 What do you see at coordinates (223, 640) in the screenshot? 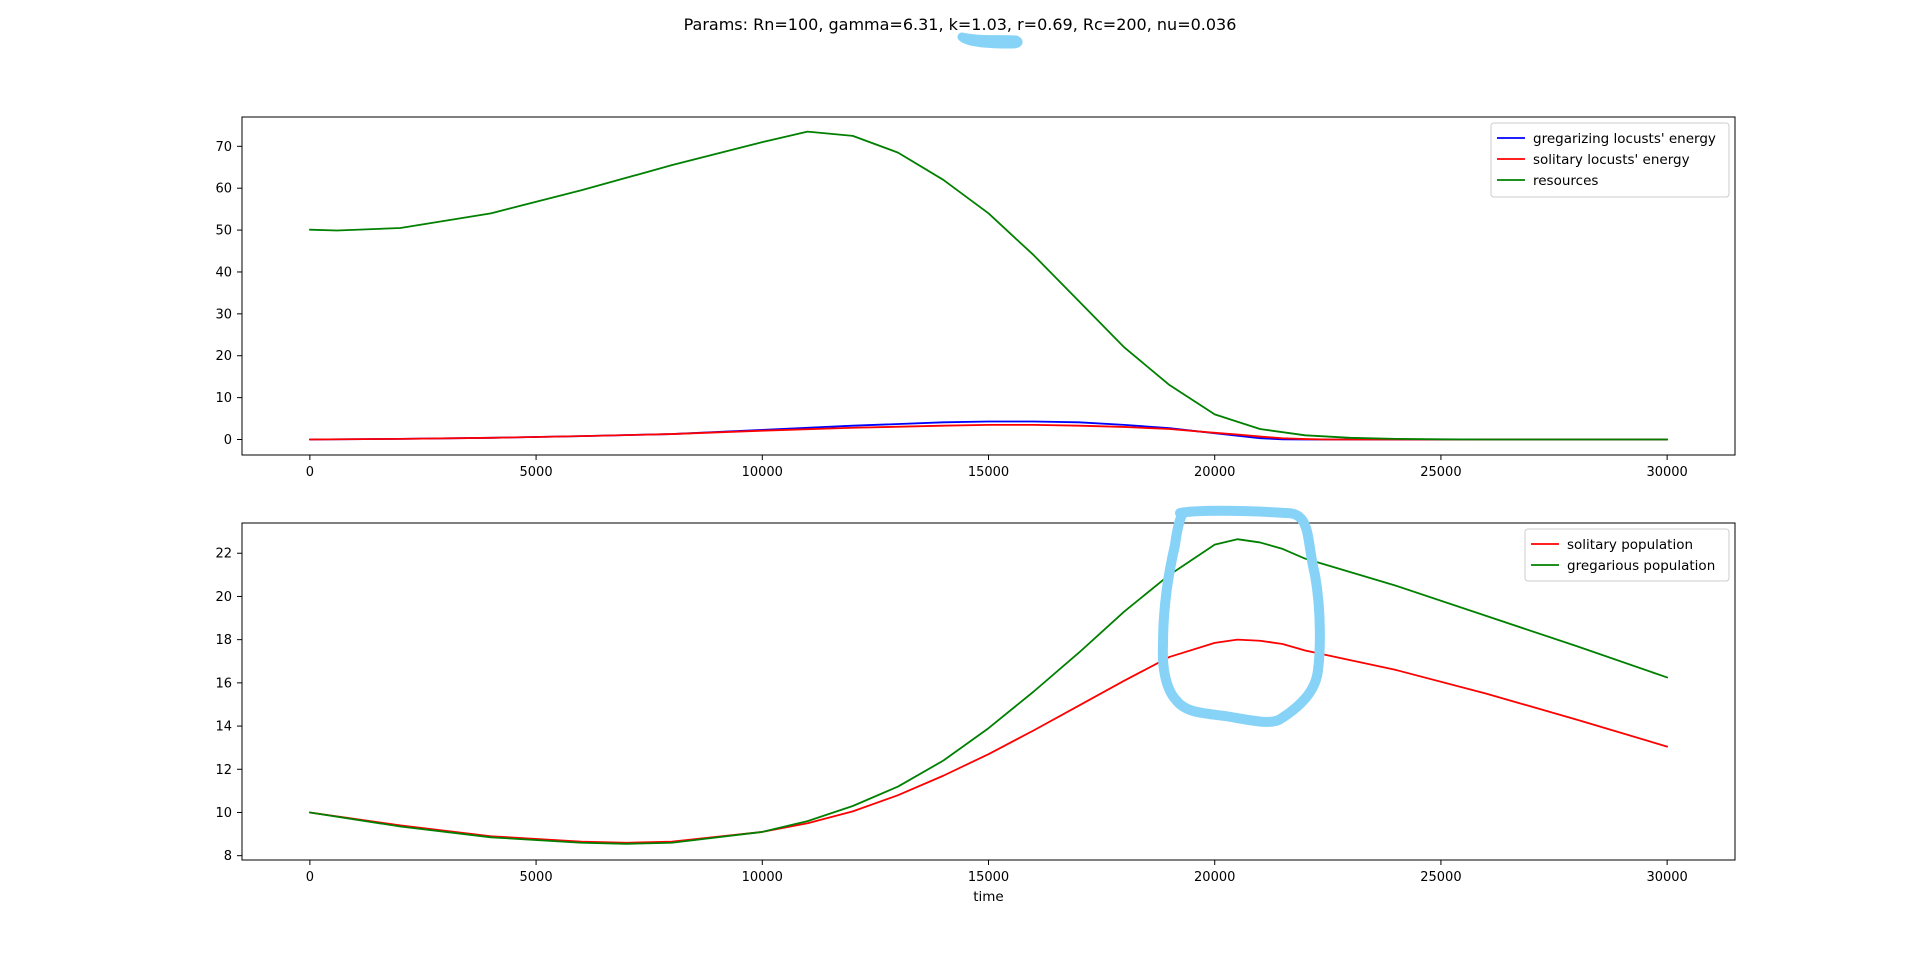
I see `y-tick-label: 18` at bounding box center [223, 640].